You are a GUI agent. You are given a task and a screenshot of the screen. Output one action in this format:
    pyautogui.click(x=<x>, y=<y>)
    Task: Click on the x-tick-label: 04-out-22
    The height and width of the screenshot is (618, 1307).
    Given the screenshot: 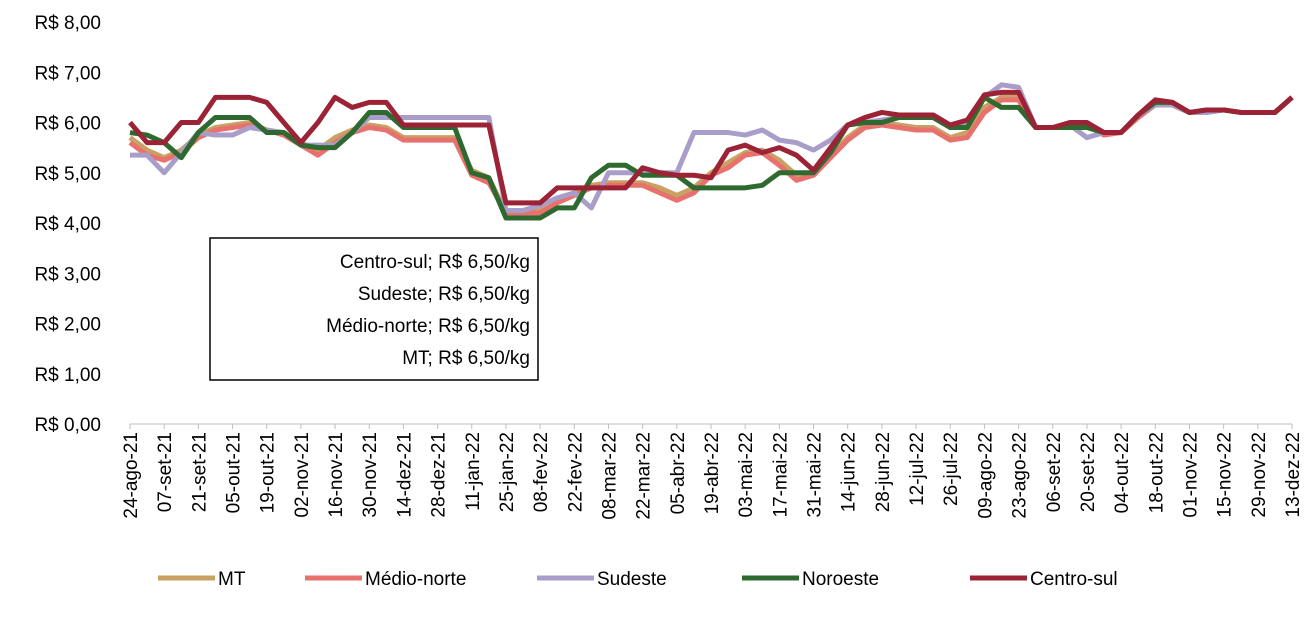 What is the action you would take?
    pyautogui.click(x=1122, y=472)
    